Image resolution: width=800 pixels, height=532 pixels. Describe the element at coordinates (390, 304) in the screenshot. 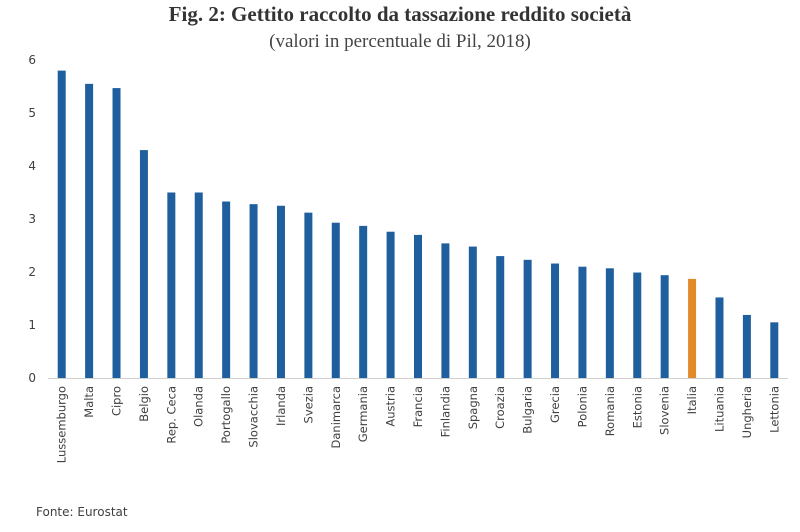

I see `bar-austria` at that location.